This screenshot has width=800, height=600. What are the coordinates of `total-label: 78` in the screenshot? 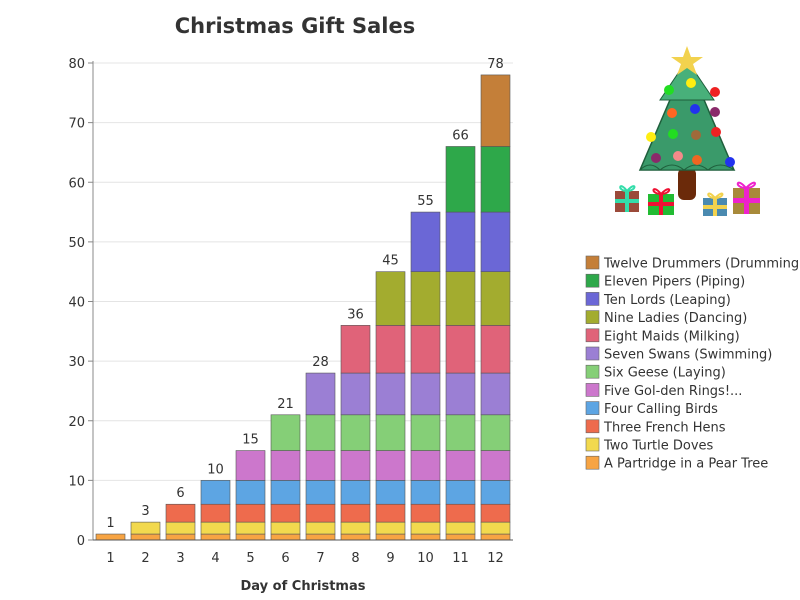 It's located at (495, 64).